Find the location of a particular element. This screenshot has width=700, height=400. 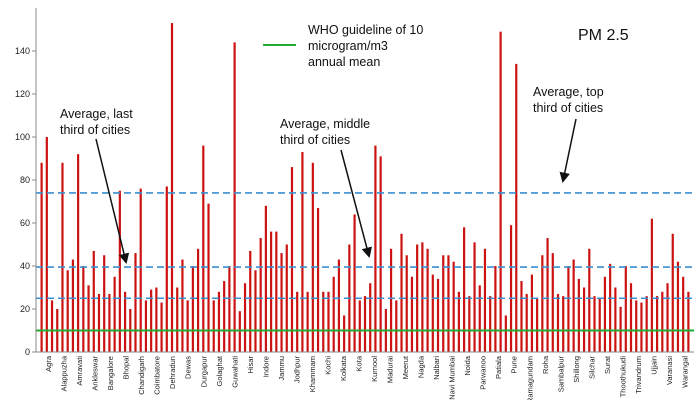

x-tick-label: Chandigarh is located at coordinates (141, 375).